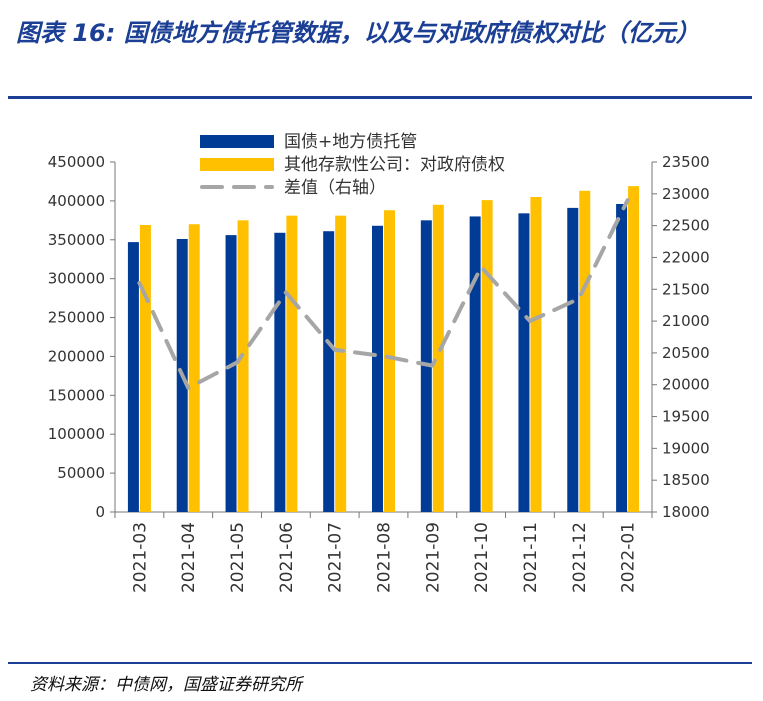 Image resolution: width=763 pixels, height=701 pixels. I want to click on right-axis-tick-label: 19500, so click(686, 417).